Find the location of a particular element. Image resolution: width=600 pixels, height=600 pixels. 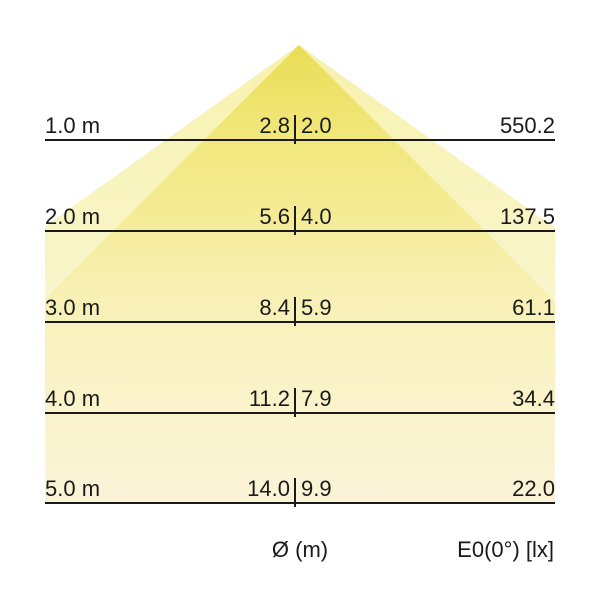

diameter-pair: 2.8 2.0 is located at coordinates (295, 128).